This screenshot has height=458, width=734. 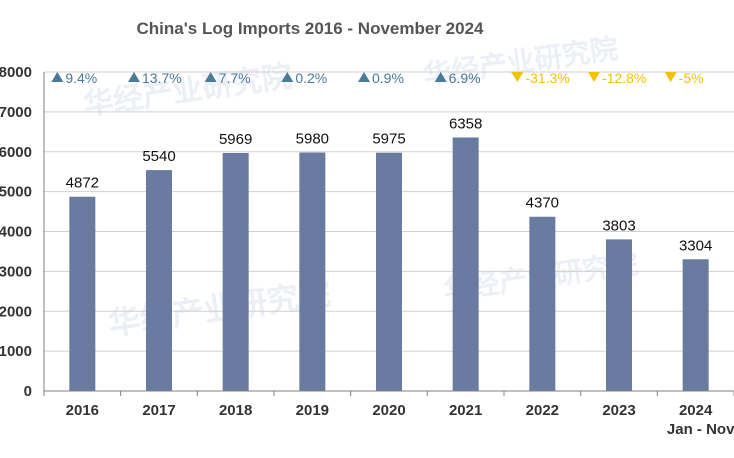 I want to click on x-tick-label-2017: 2017, so click(x=158, y=410).